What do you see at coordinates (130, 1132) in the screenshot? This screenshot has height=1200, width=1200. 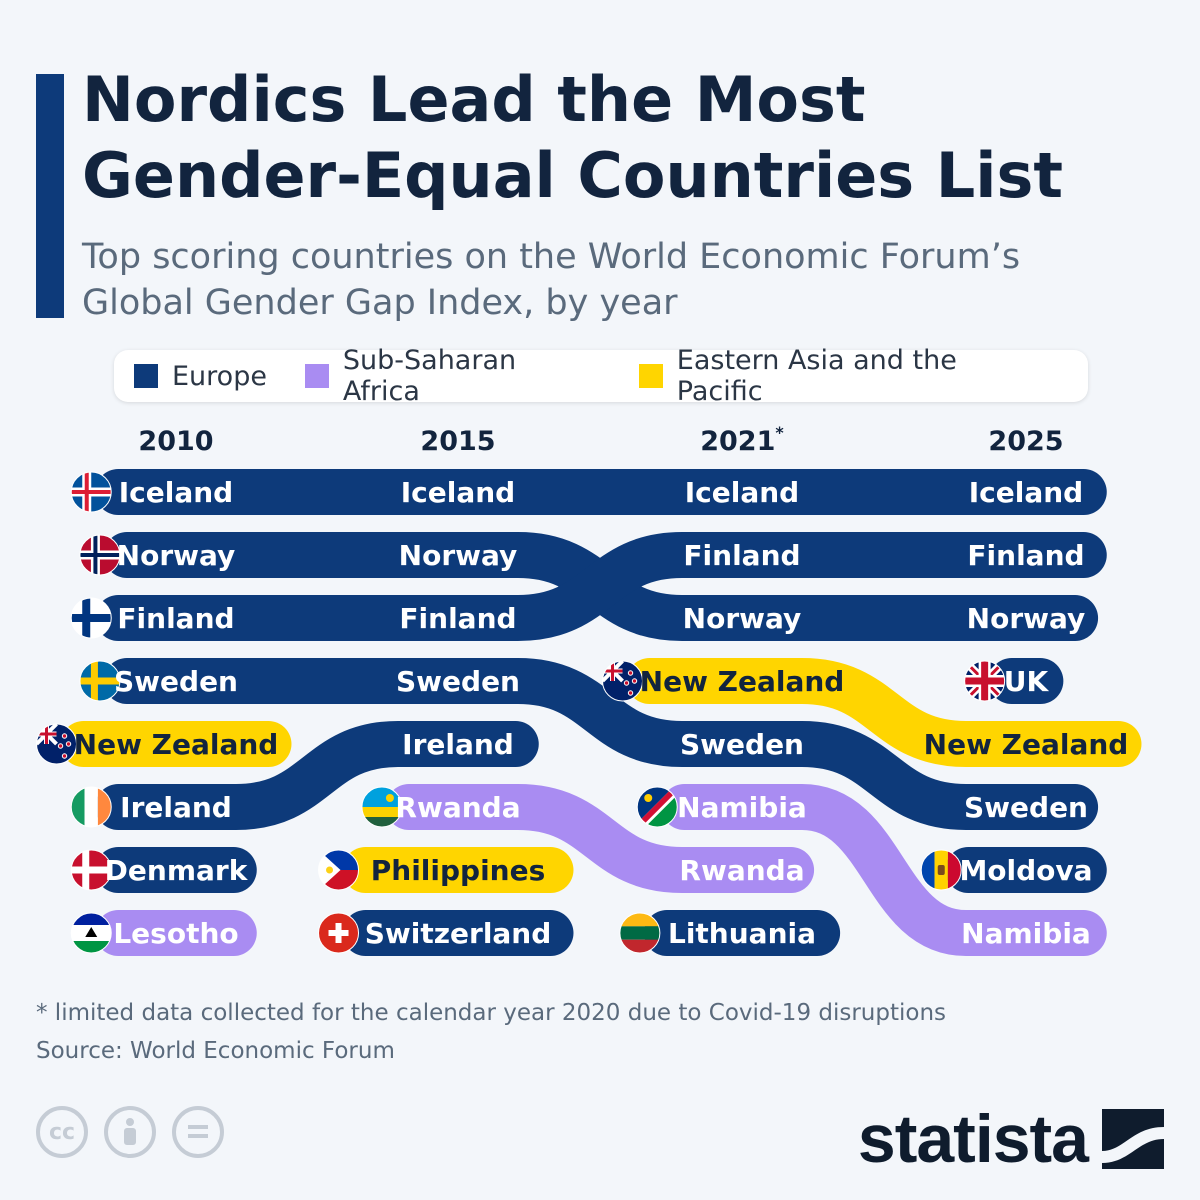 I see `attribution-icon` at bounding box center [130, 1132].